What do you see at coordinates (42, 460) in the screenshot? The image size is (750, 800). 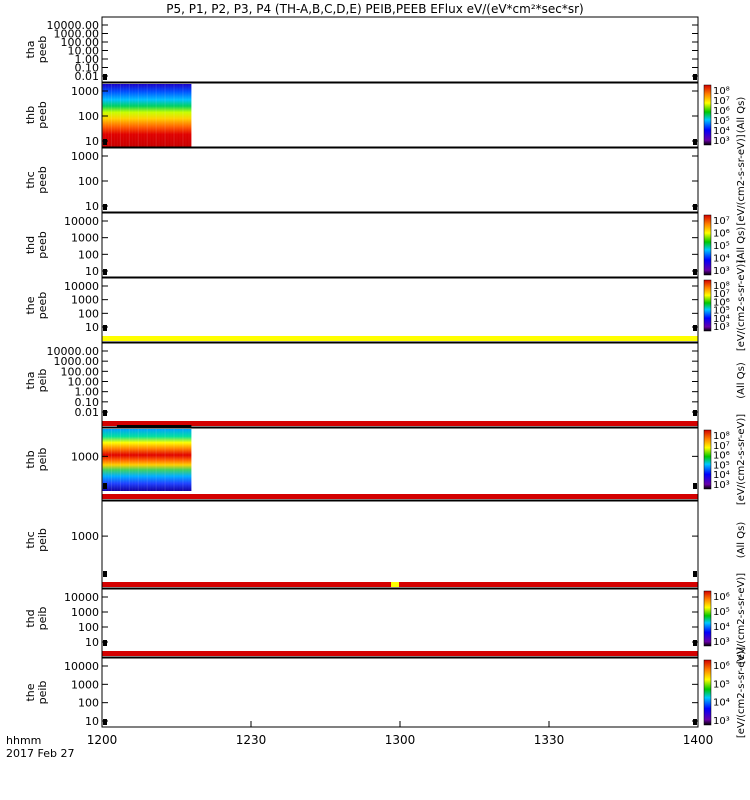 I see `product-label: peib` at bounding box center [42, 460].